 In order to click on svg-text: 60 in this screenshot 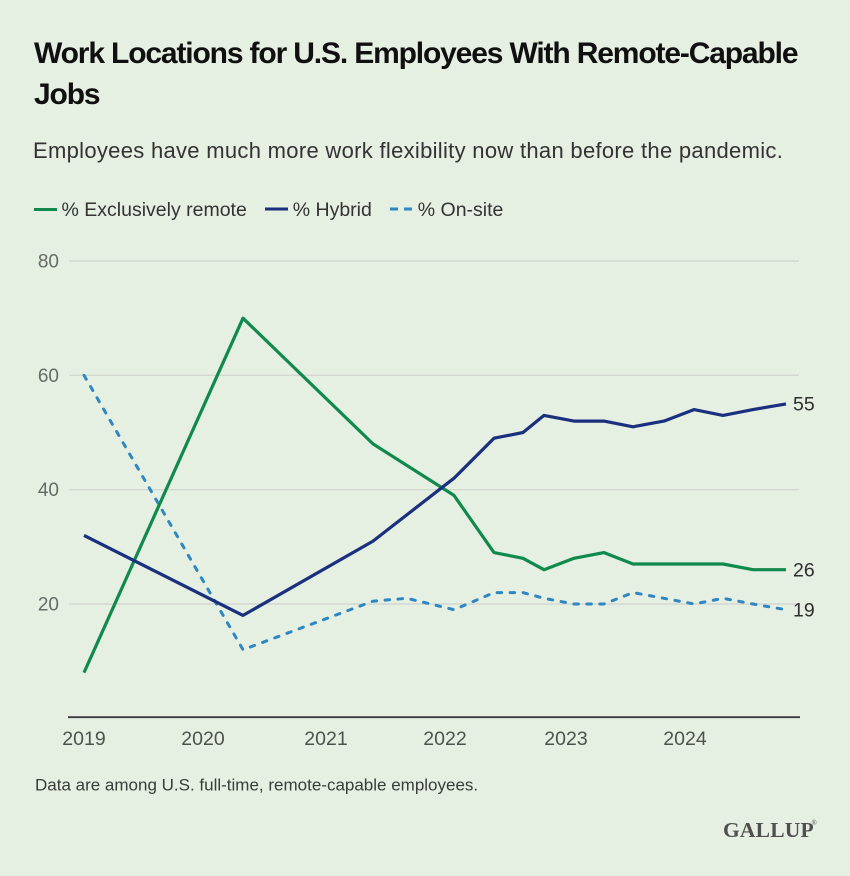, I will do `click(48, 376)`.